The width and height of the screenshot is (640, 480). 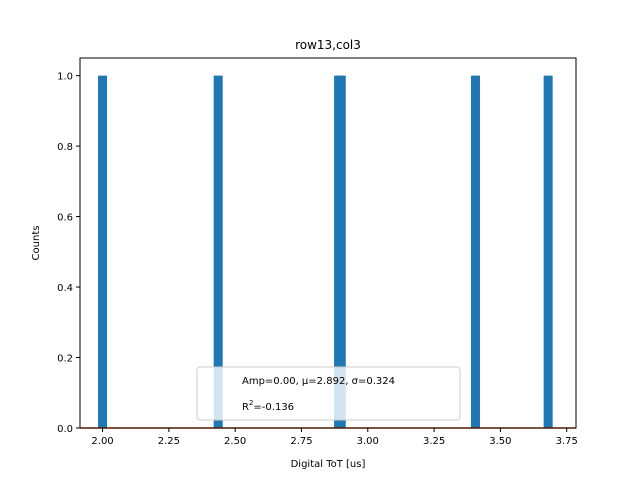 I want to click on y-tick-label: 0.8, so click(x=65, y=147).